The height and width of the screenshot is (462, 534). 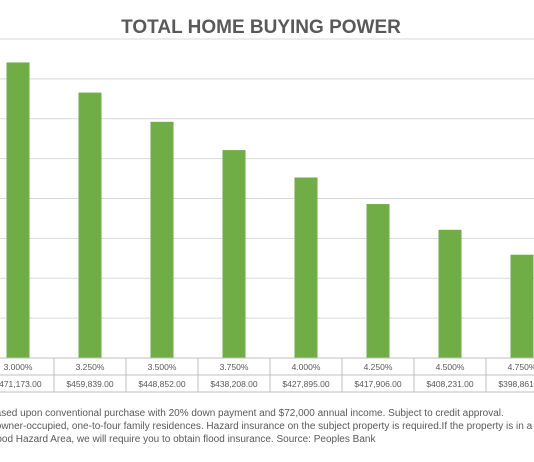 I want to click on value-label: $427,895.00, so click(x=306, y=384).